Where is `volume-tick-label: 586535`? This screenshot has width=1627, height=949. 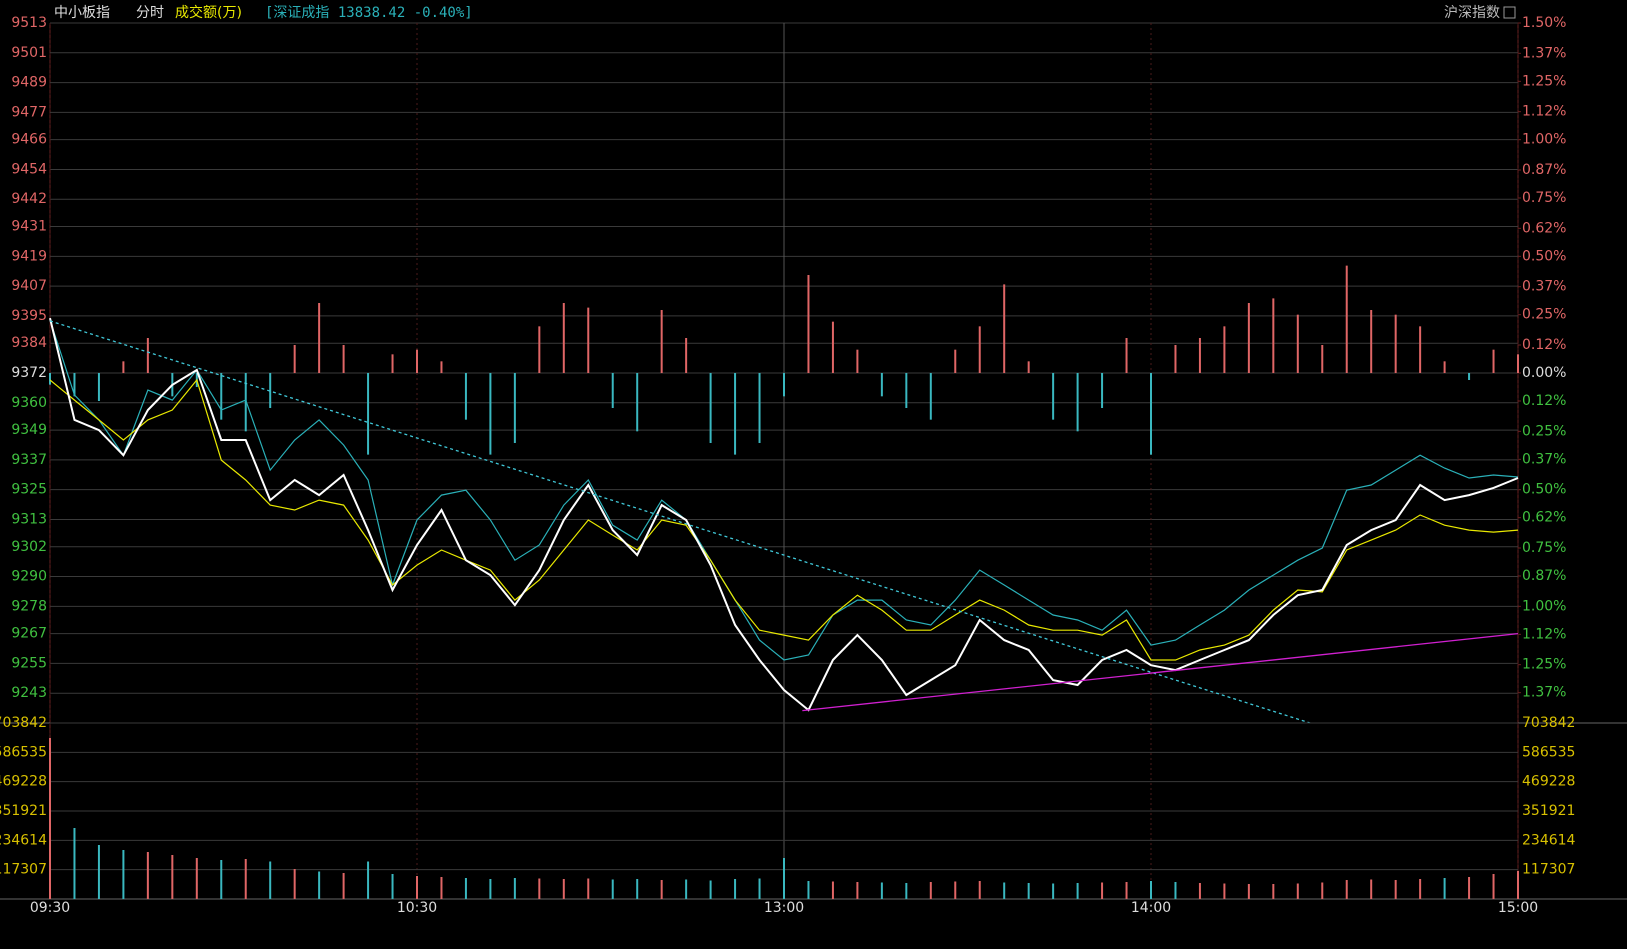
volume-tick-label: 586535 is located at coordinates (23, 752).